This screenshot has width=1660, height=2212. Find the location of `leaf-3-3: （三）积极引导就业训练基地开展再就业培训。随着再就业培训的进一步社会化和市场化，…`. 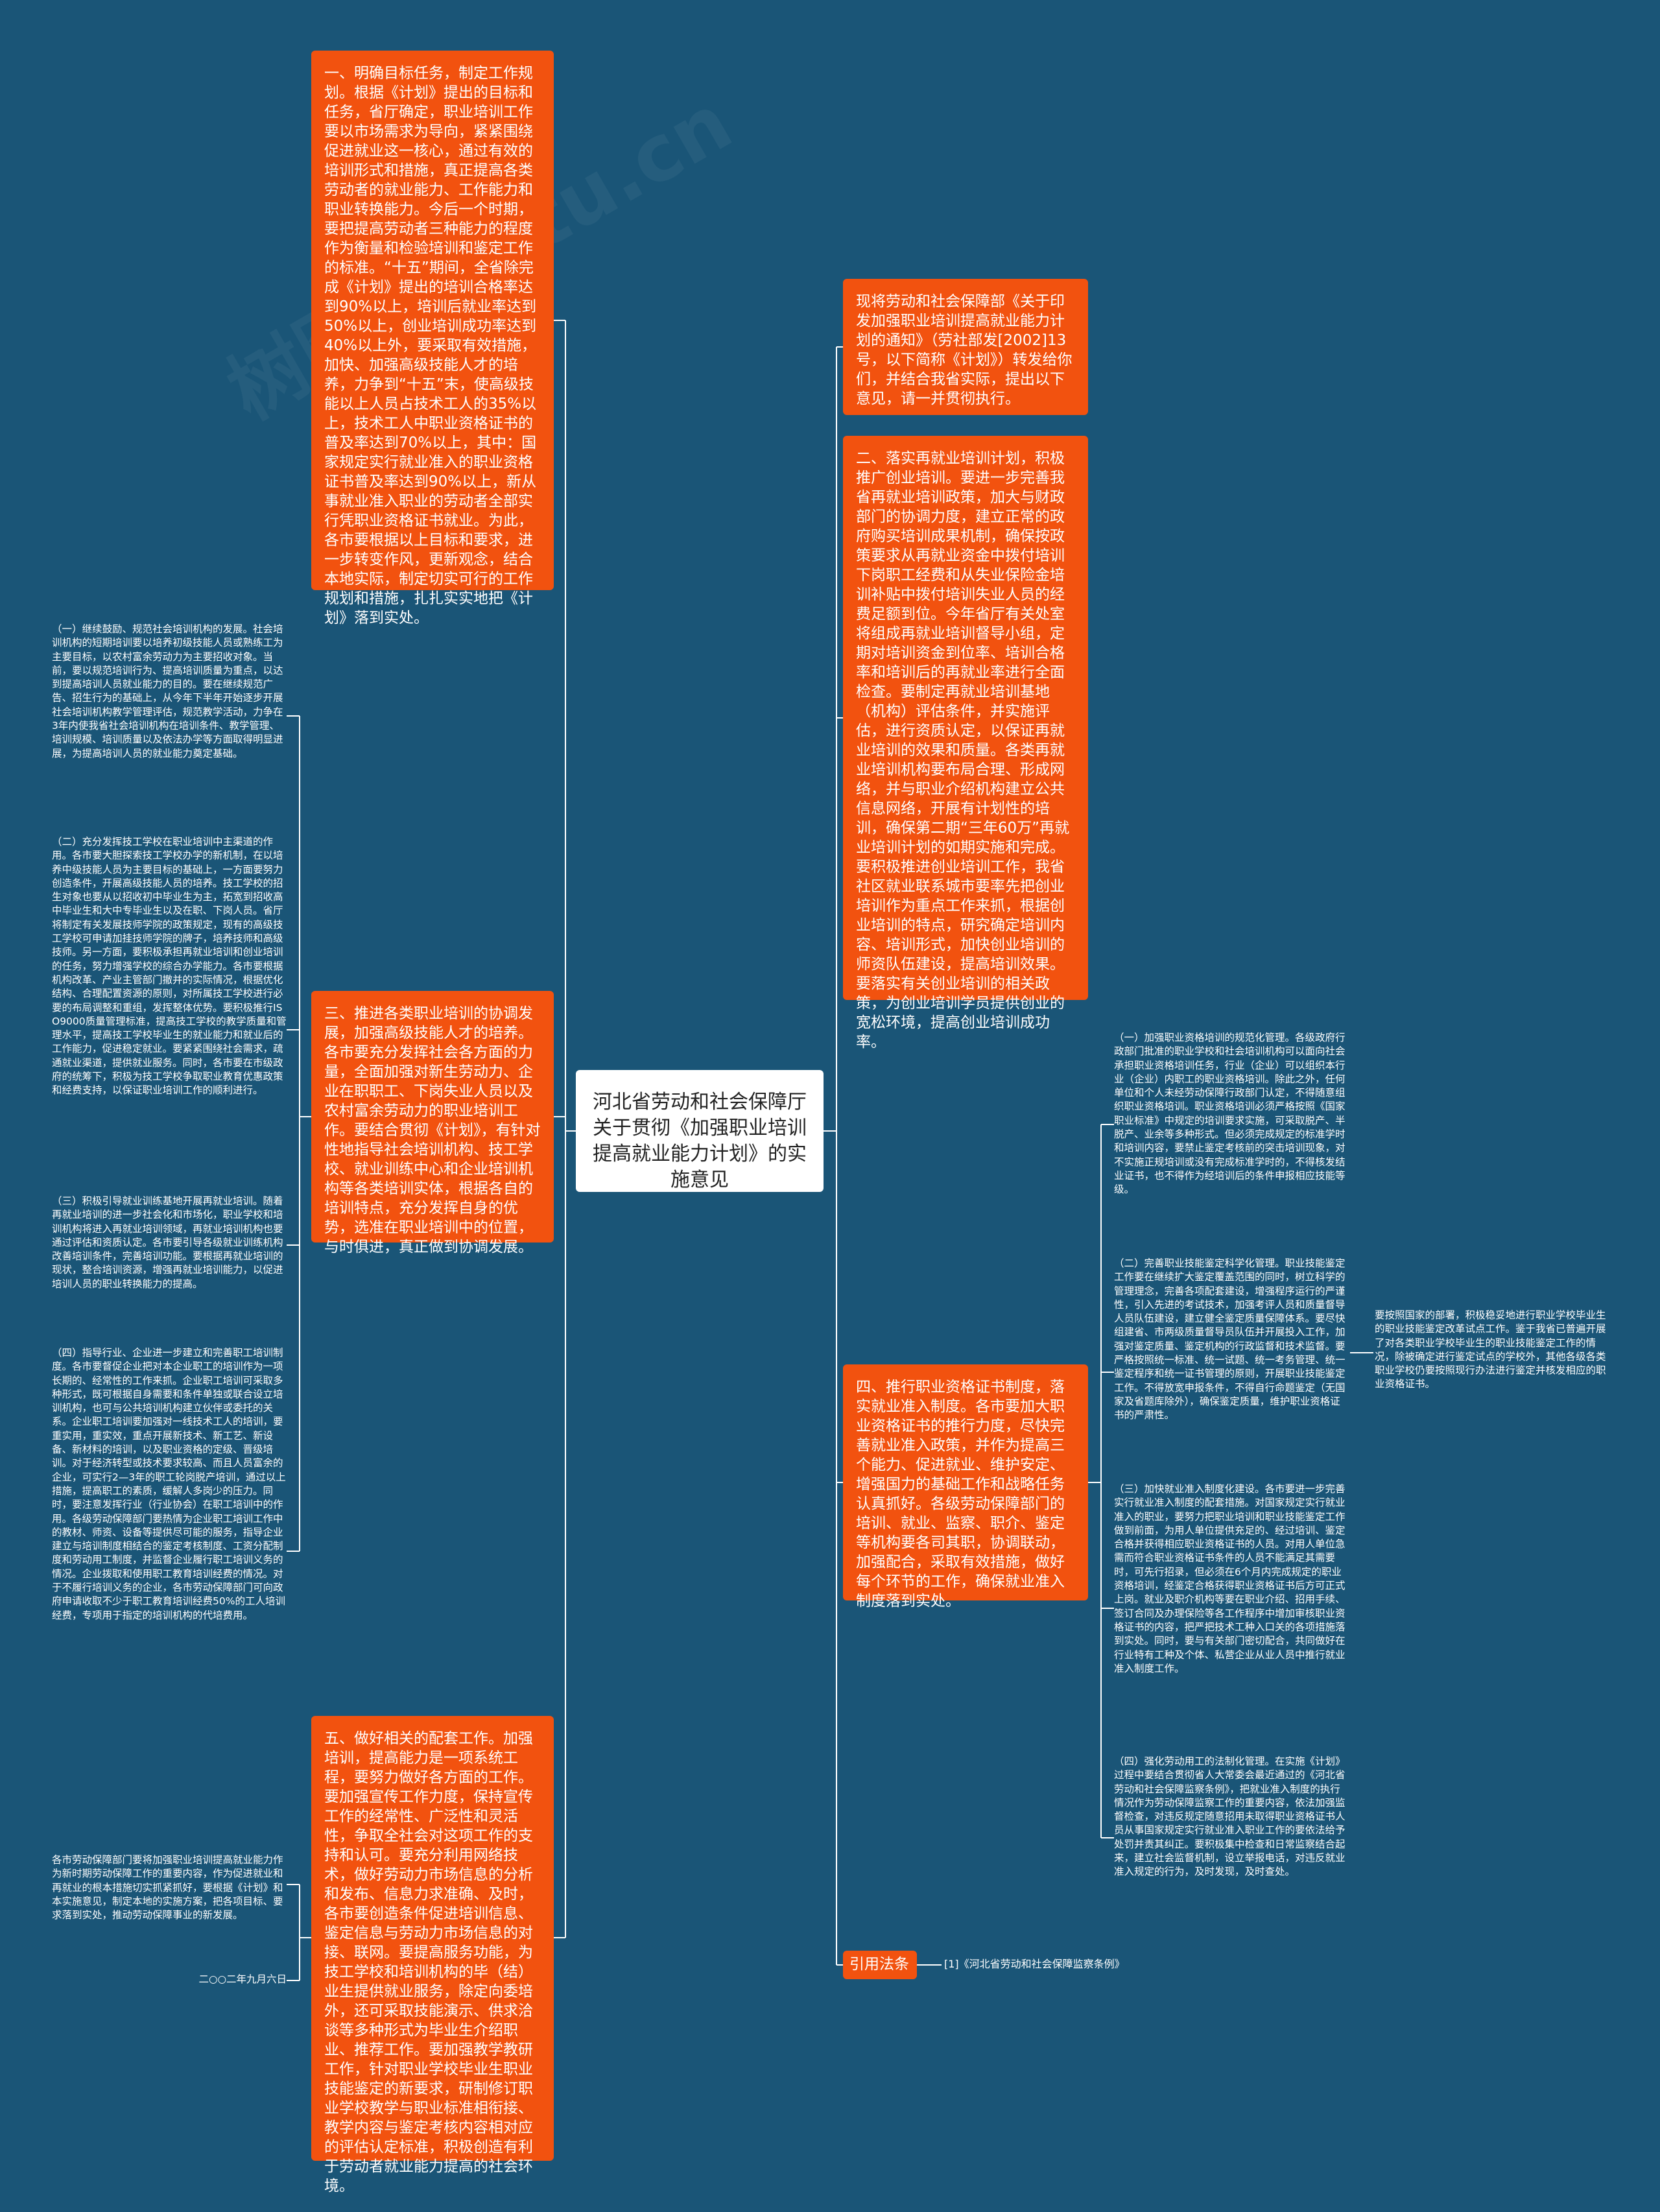

leaf-3-3: （三）积极引导就业训练基地开展再就业培训。随着再就业培训的进一步社会化和市场化，… is located at coordinates (168, 1242).